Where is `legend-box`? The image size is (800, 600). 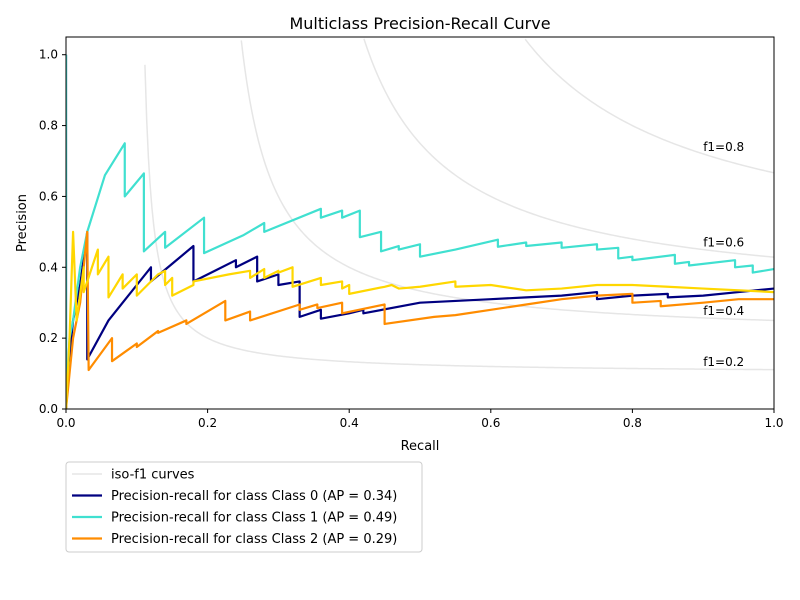 legend-box is located at coordinates (244, 507).